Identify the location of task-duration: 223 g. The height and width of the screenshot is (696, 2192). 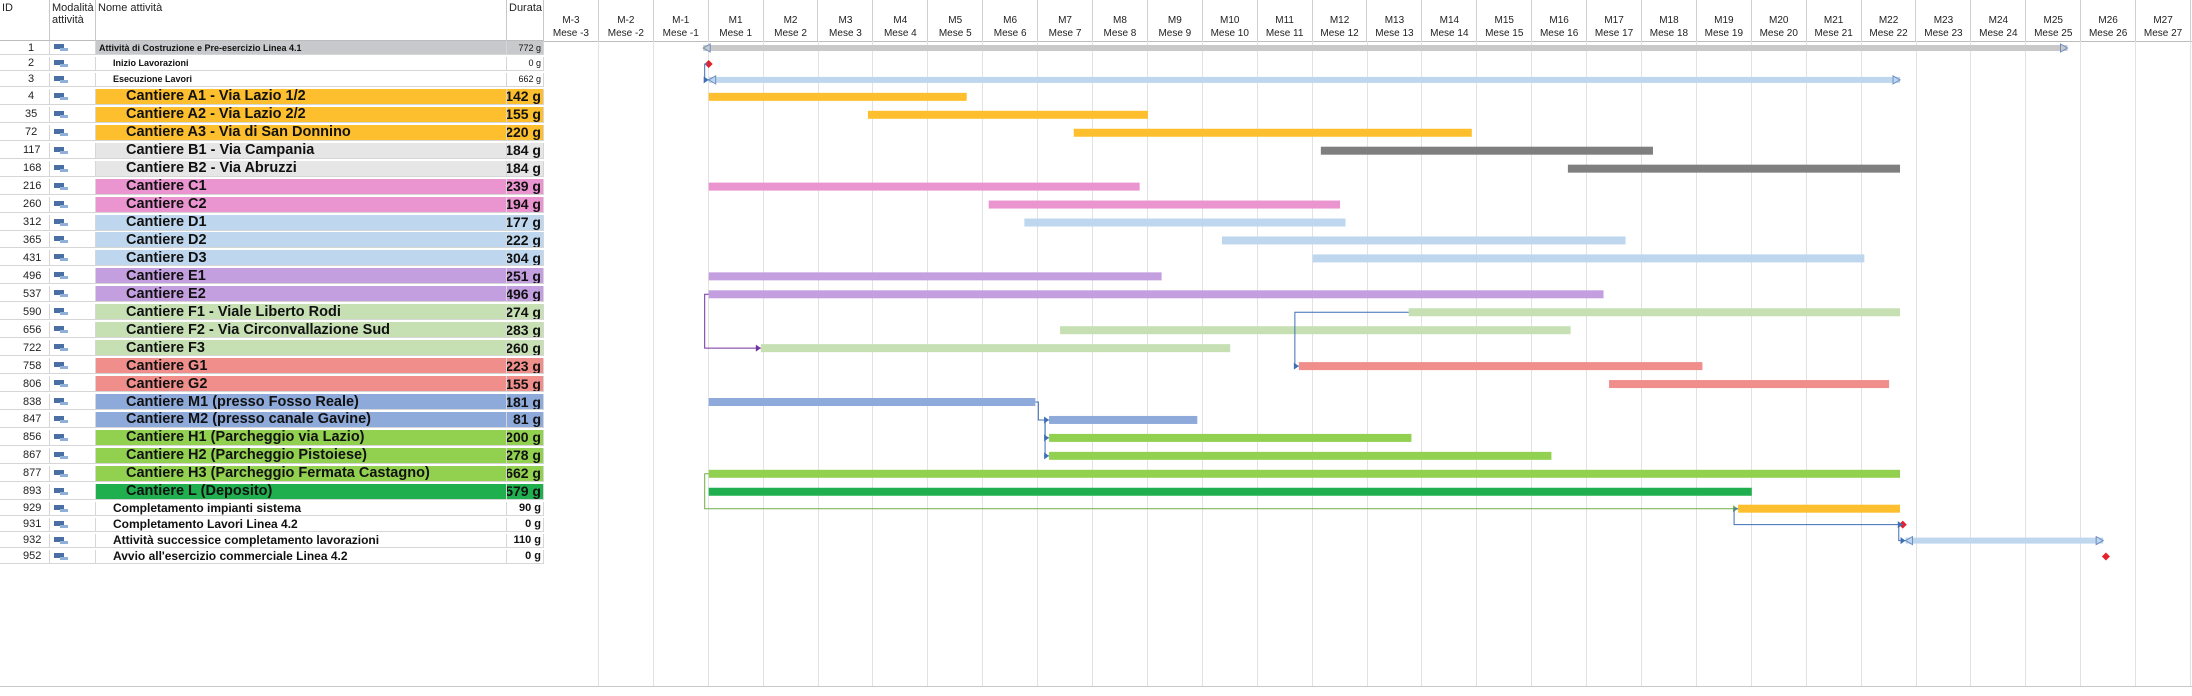
(525, 366).